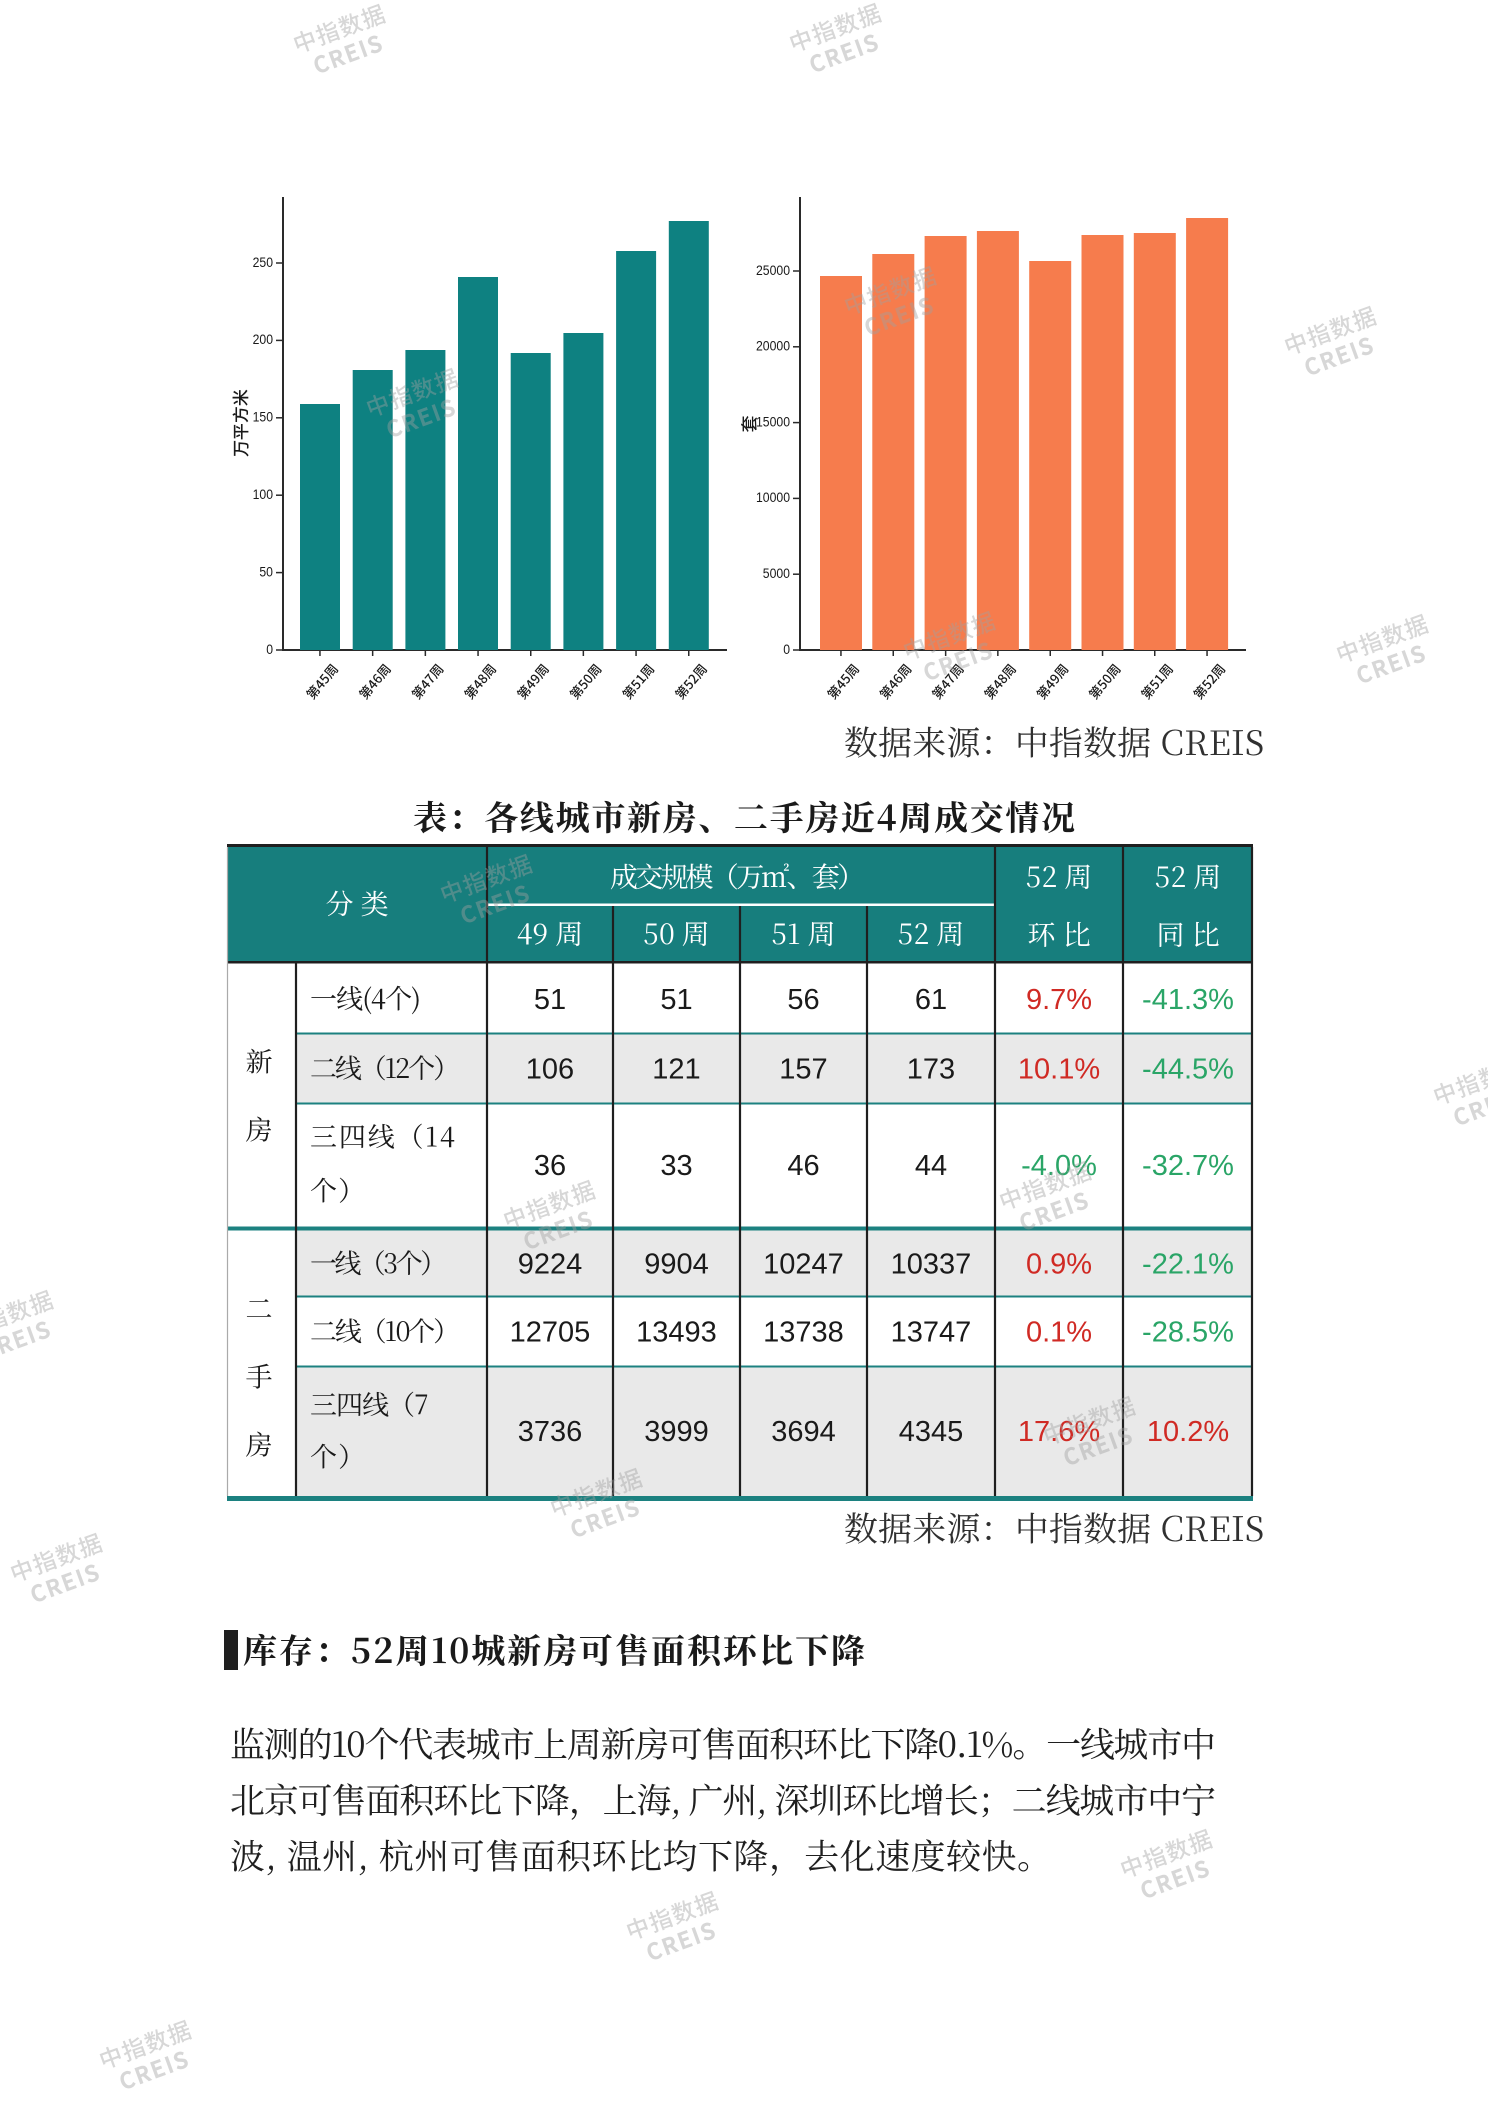  What do you see at coordinates (803, 1333) in the screenshot?
I see `svg-text: 13738` at bounding box center [803, 1333].